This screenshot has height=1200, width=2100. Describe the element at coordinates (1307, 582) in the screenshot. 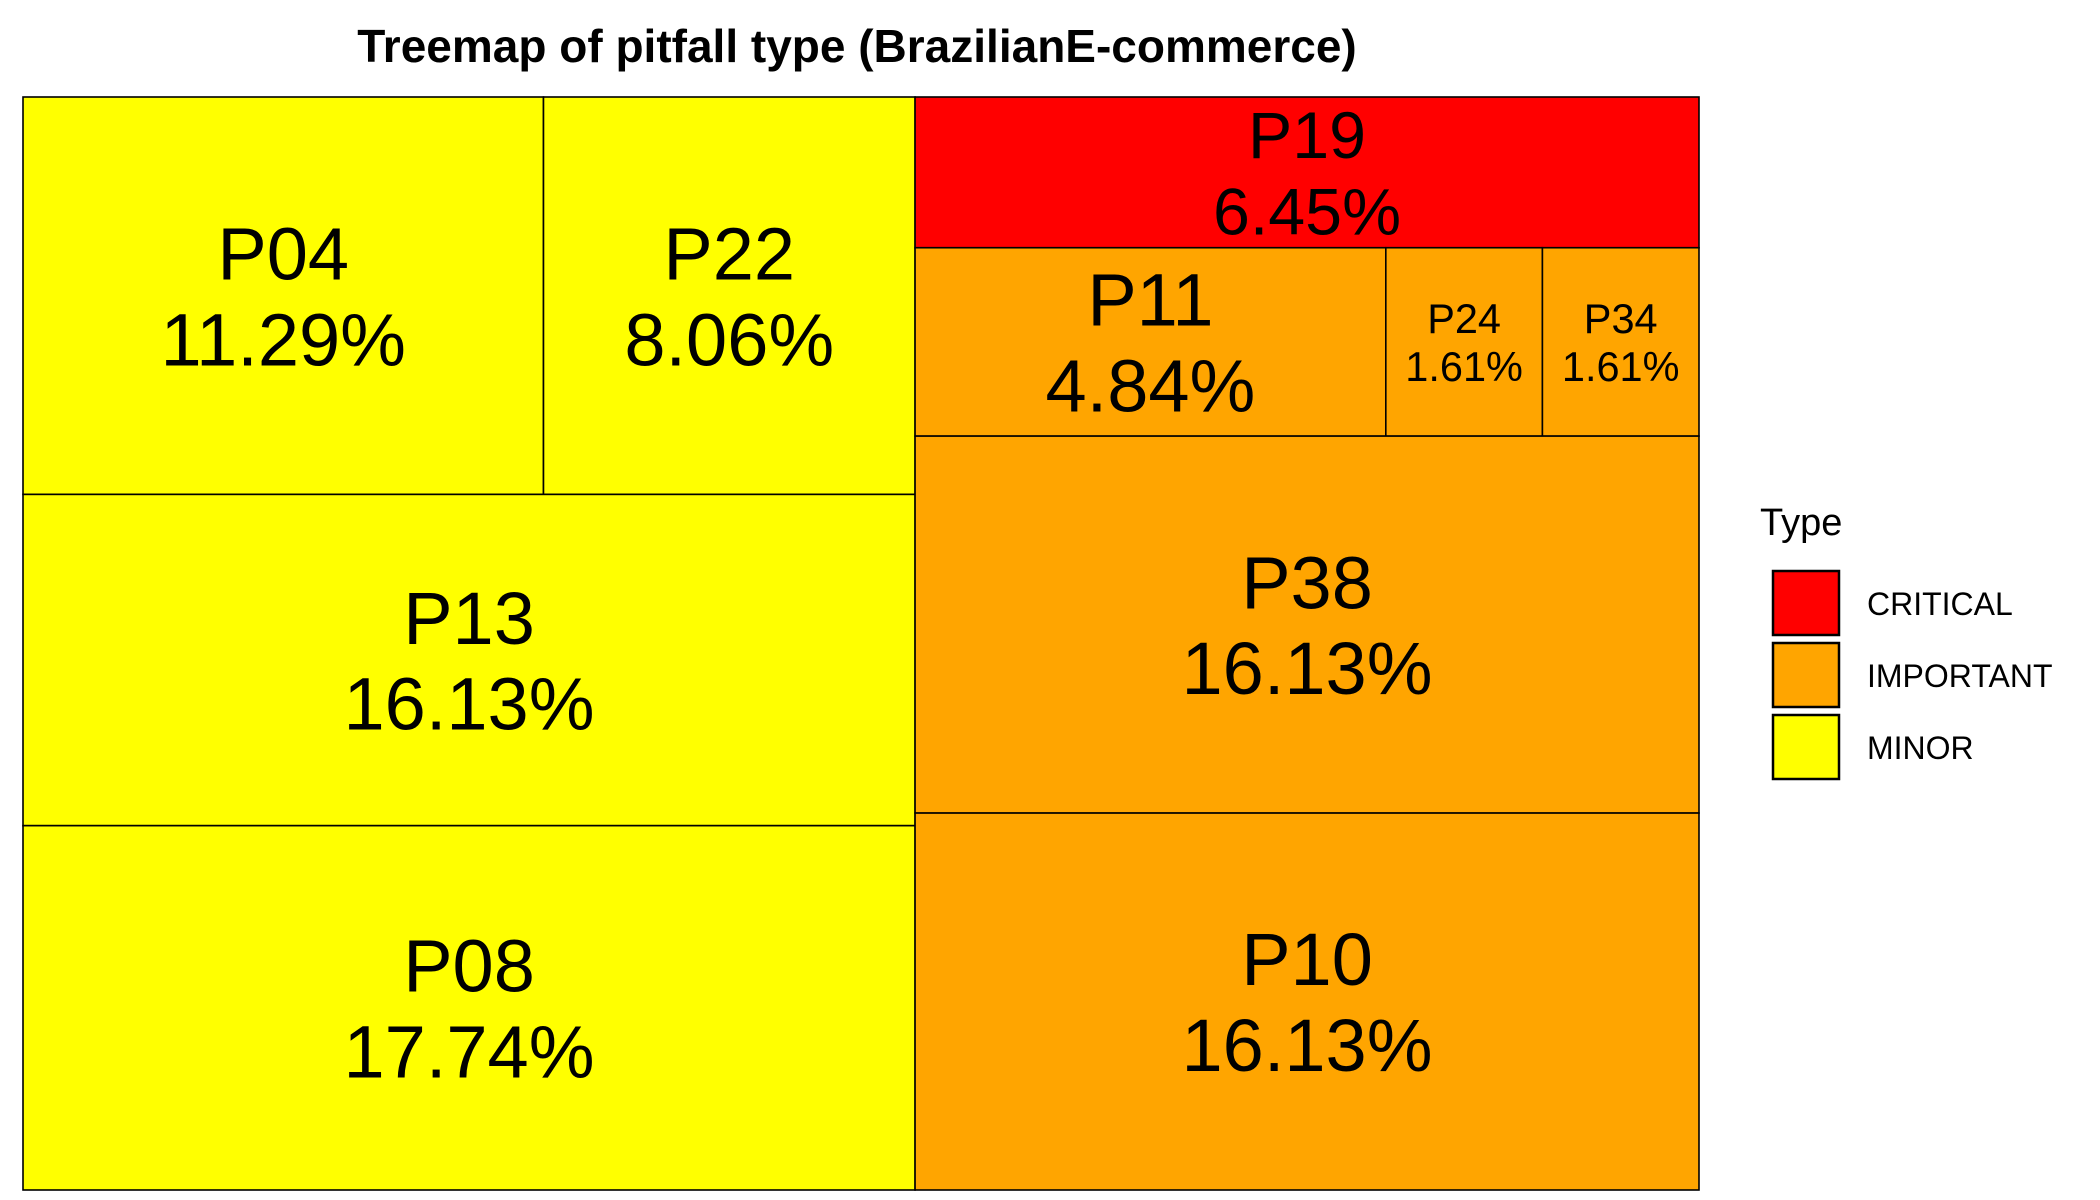

I see `tile-label: P38` at that location.